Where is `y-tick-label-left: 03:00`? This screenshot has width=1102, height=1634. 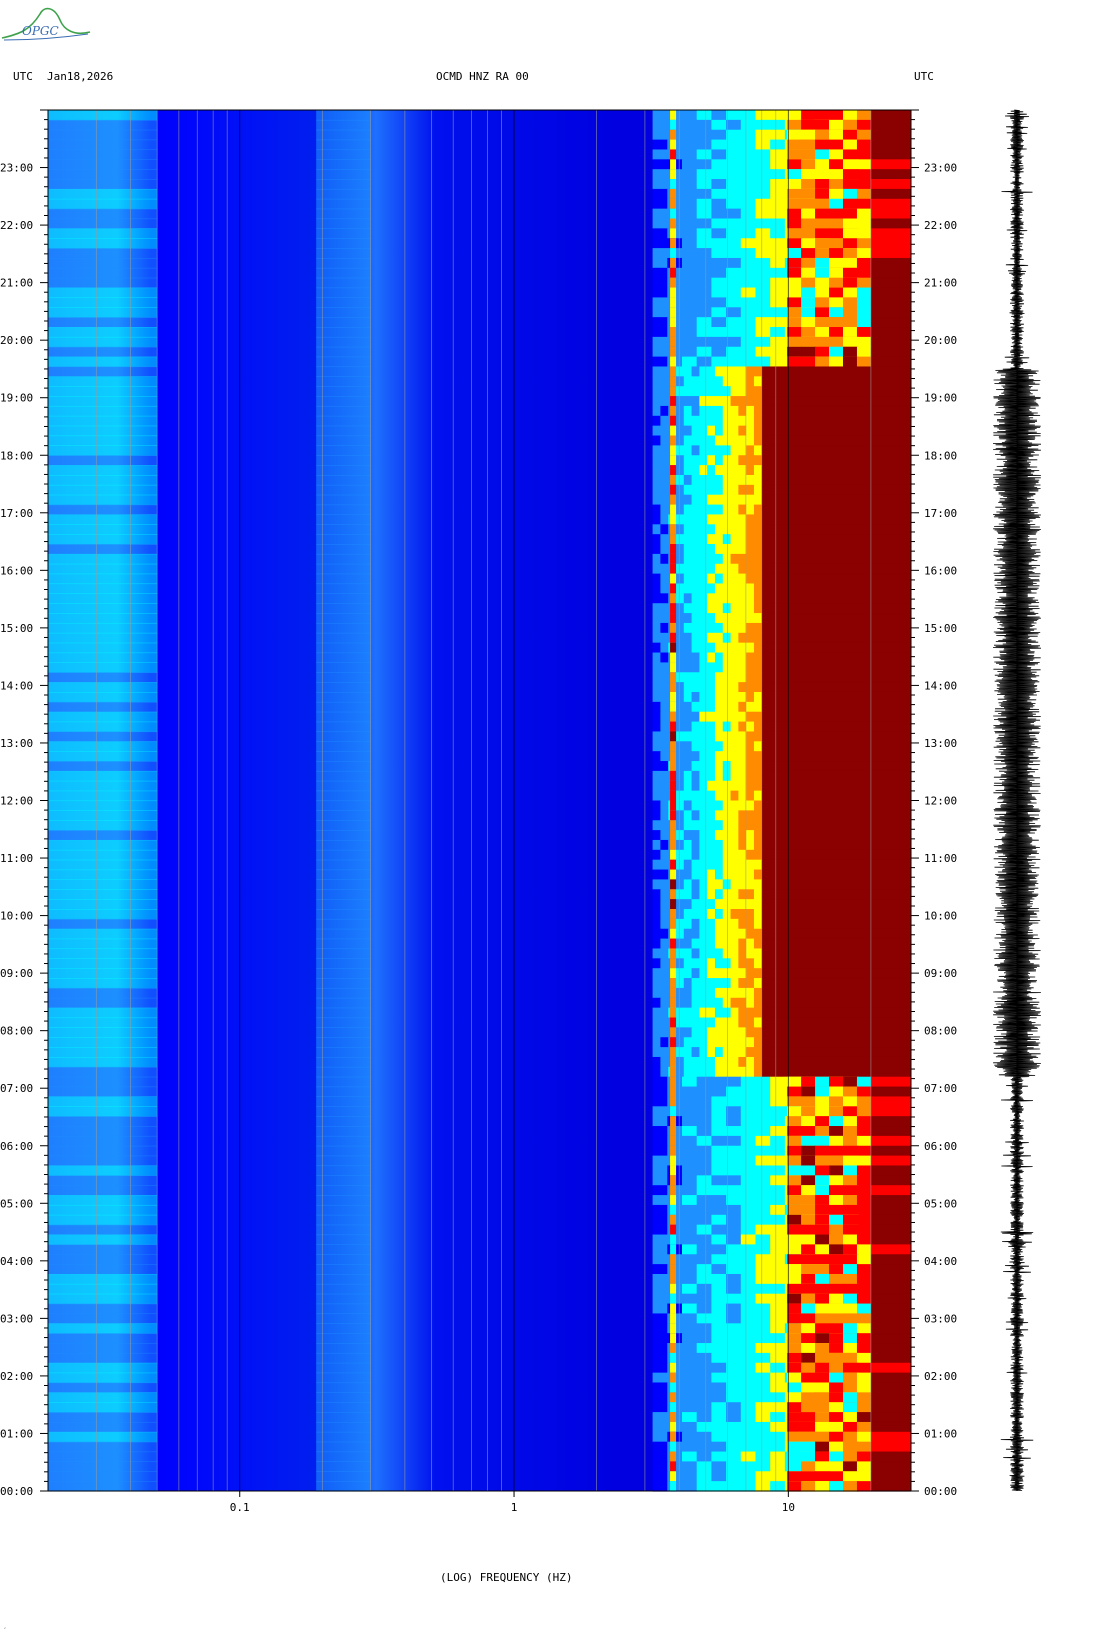 y-tick-label-left: 03:00 is located at coordinates (16, 1318).